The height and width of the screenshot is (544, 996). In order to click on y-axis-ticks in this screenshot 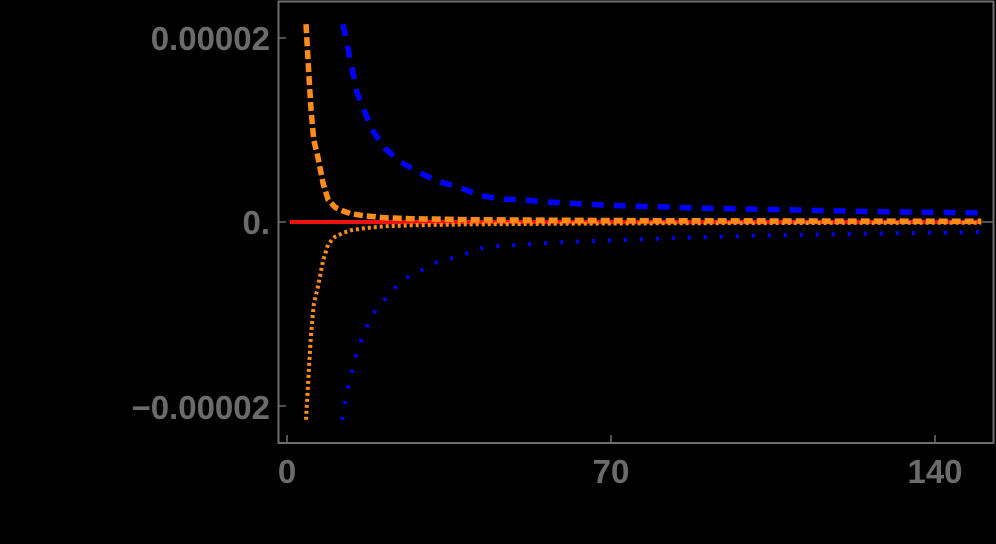, I will do `click(282, 222)`.